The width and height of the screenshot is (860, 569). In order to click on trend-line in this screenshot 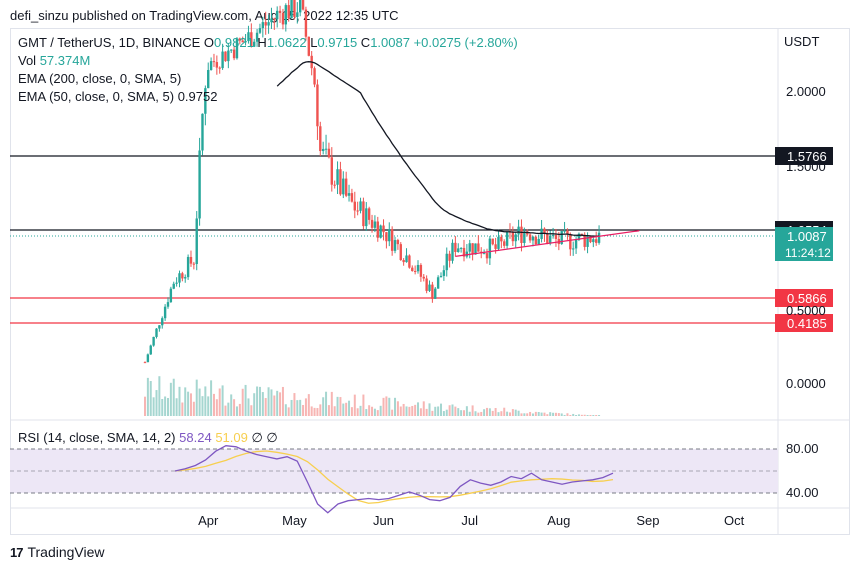, I will do `click(547, 244)`.